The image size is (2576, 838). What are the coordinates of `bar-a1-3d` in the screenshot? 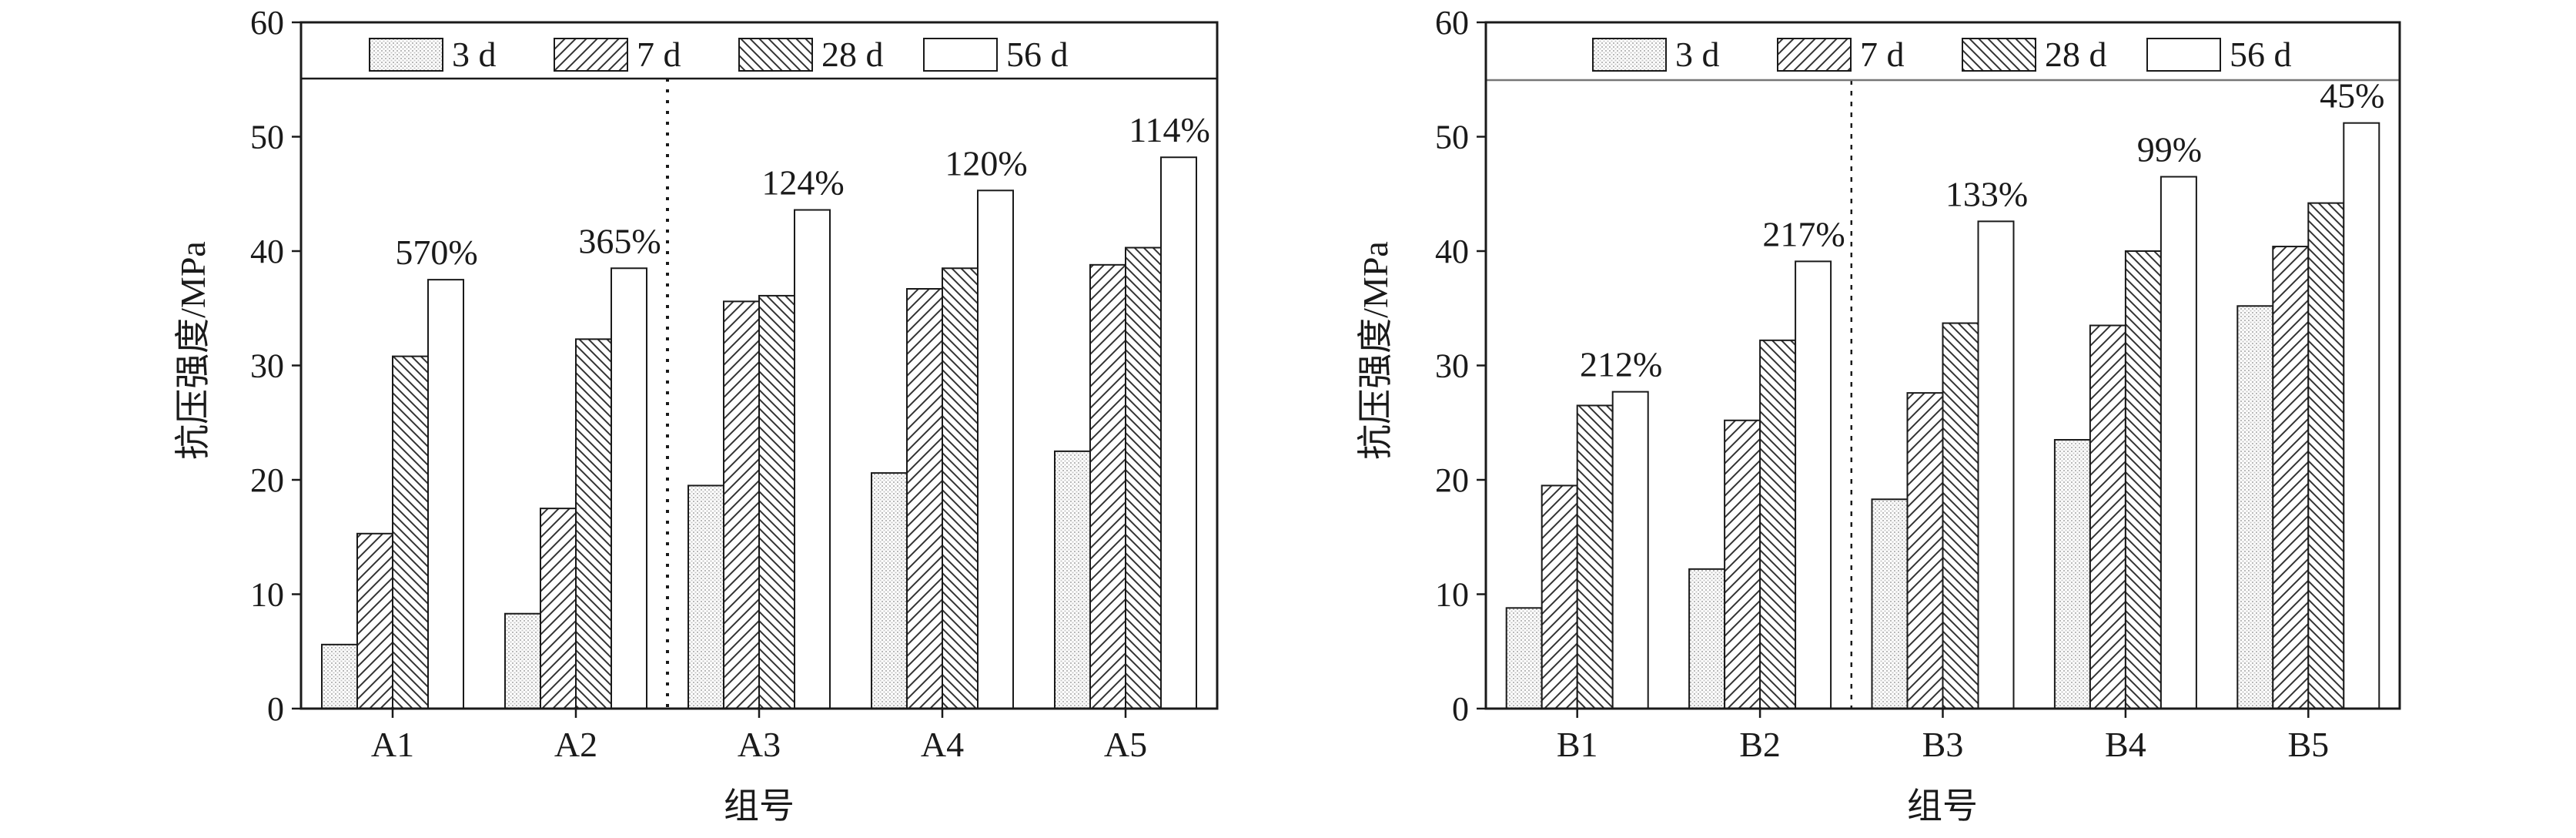 It's located at (340, 677).